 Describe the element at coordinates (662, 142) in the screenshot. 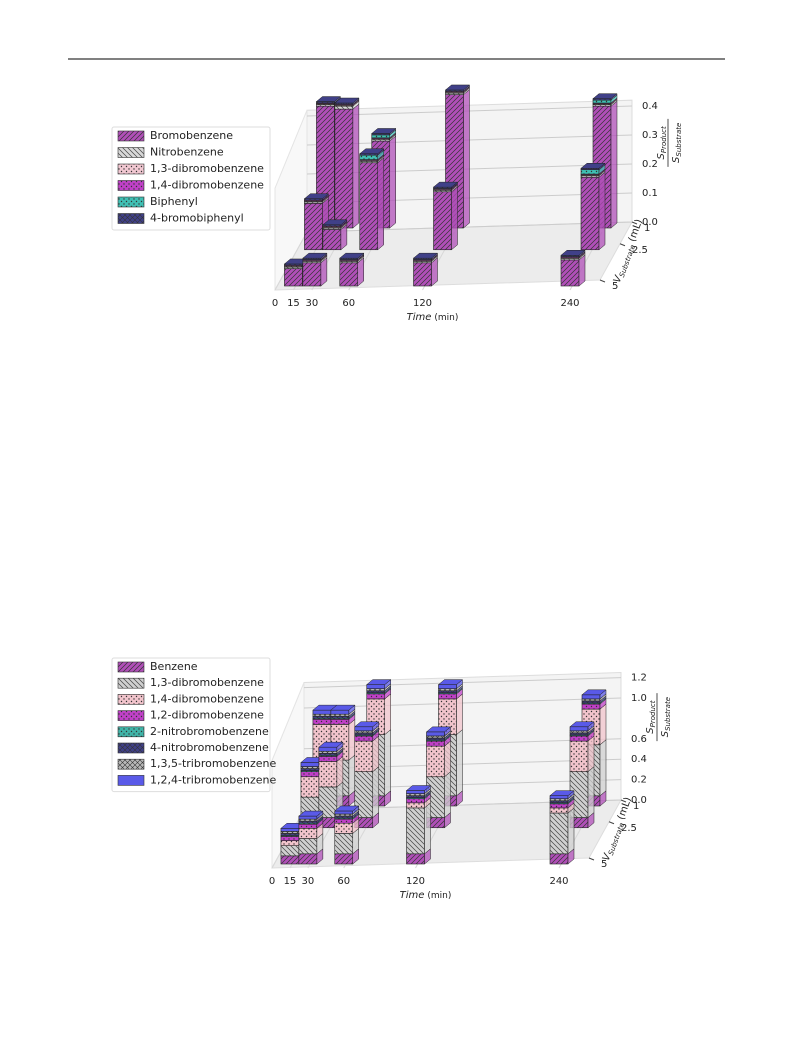

I see `z-label-num: SProduct` at that location.